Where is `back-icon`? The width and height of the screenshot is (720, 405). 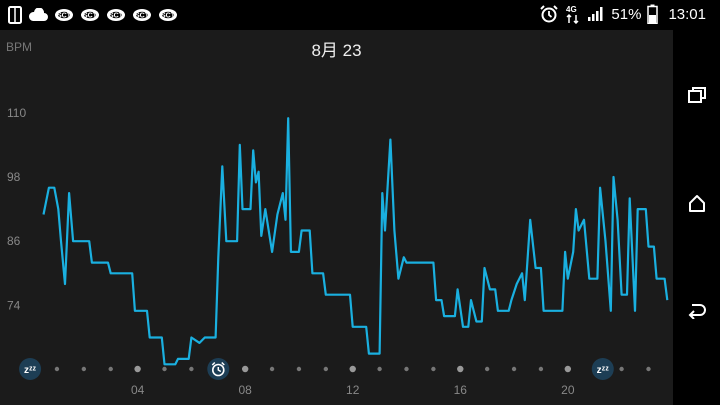 back-icon is located at coordinates (697, 311).